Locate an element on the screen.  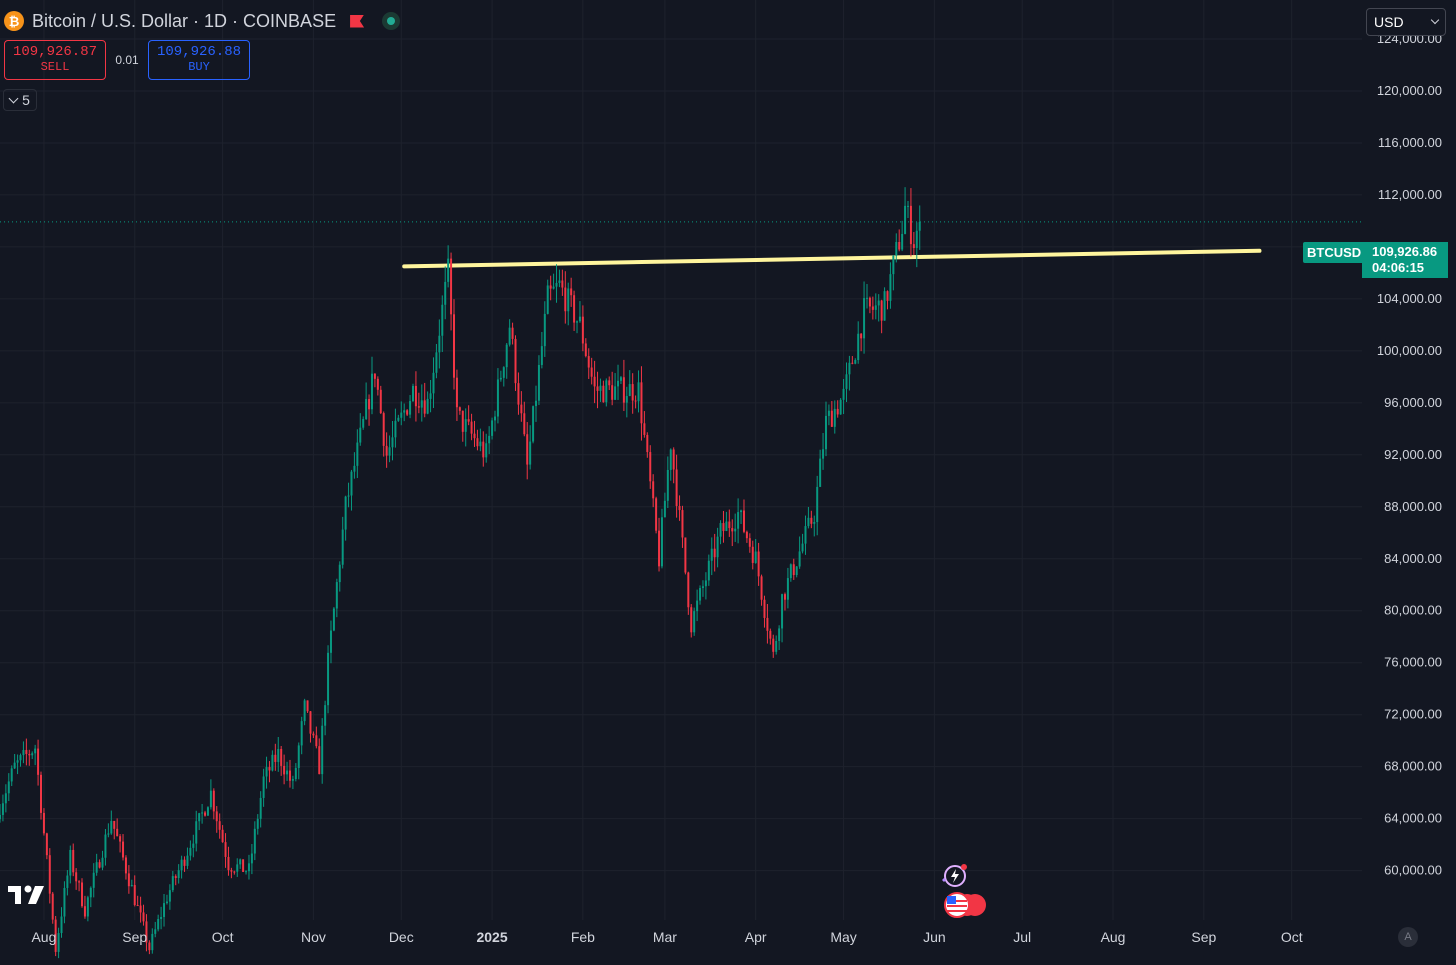
bar-countdown: 04:06:15 is located at coordinates (1398, 267).